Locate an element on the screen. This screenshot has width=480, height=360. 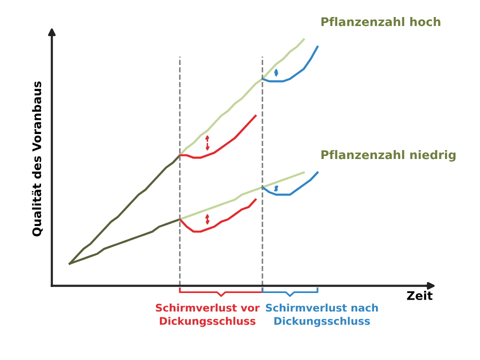
text: Schirmverlust vor Dickungsschluss is located at coordinates (208, 316).